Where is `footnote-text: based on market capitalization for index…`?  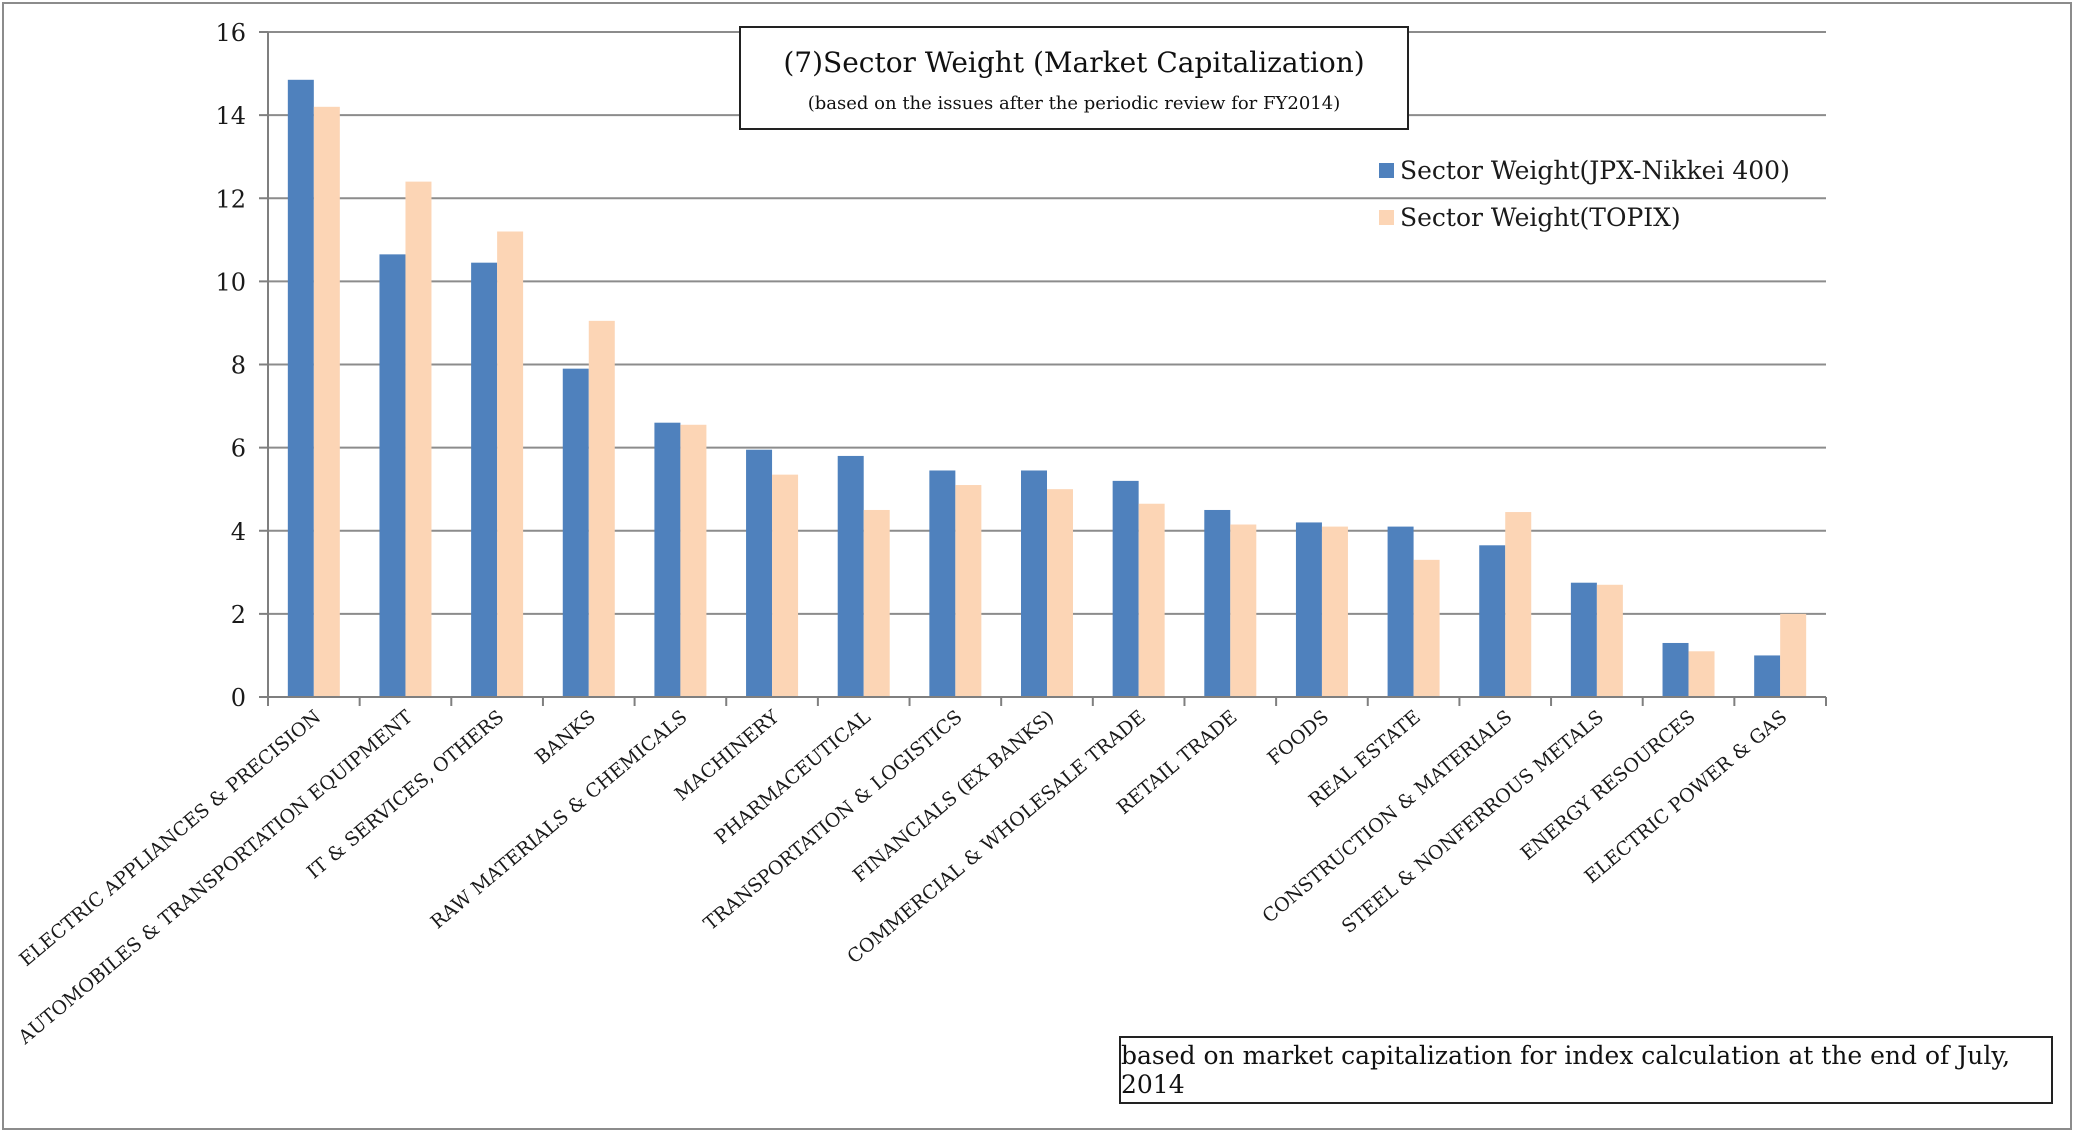 footnote-text: based on market capitalization for index… is located at coordinates (1566, 1070).